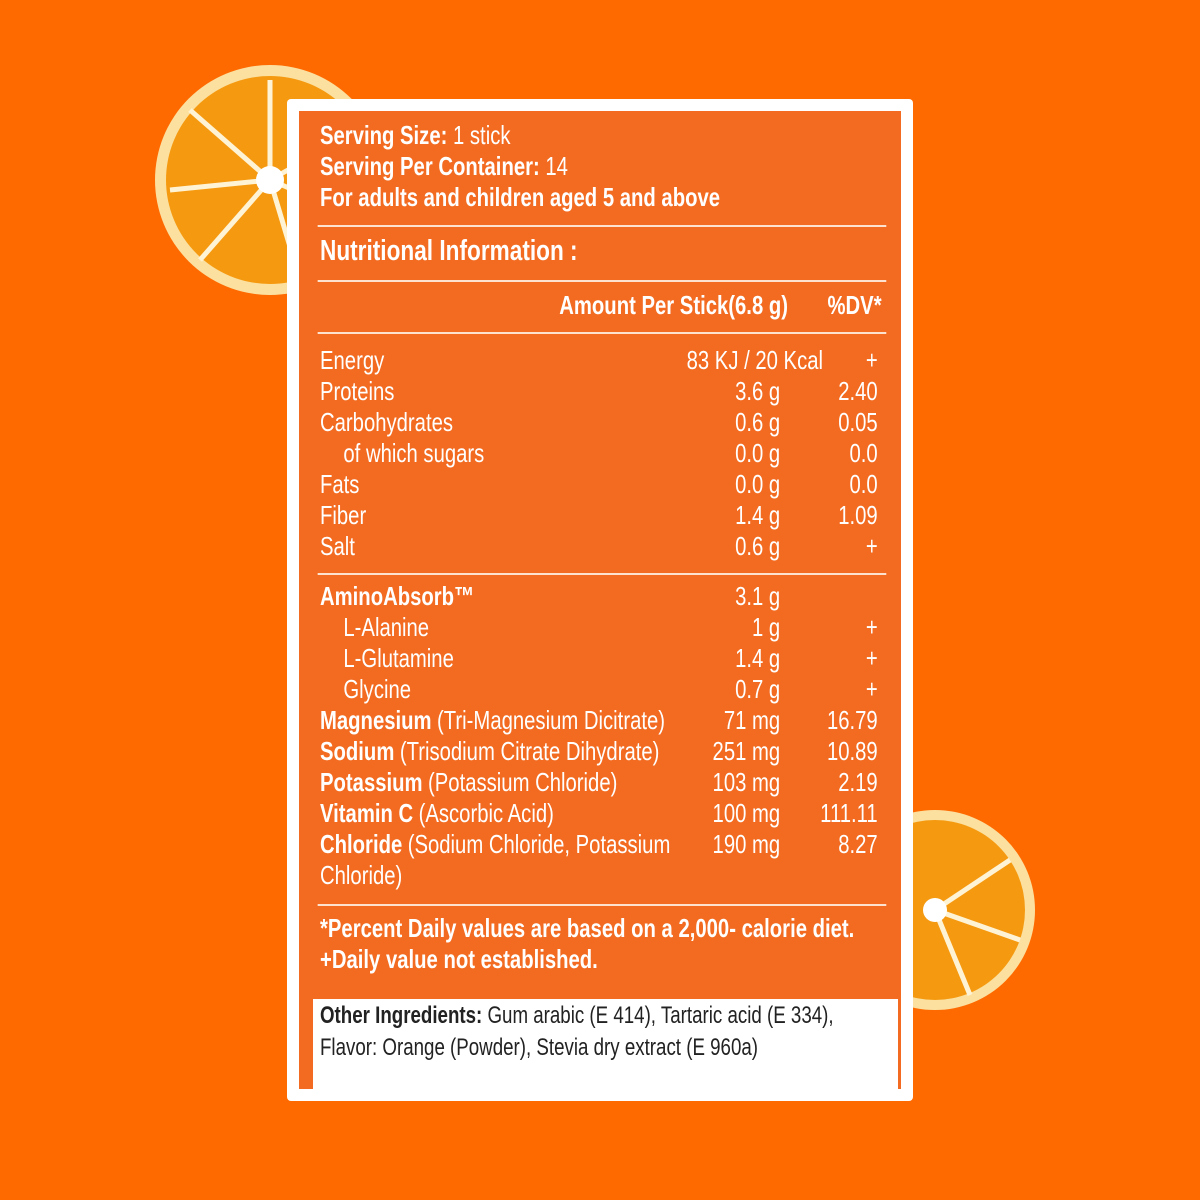 The image size is (1200, 1200). What do you see at coordinates (503, 360) in the screenshot?
I see `nutrient-name: Energy` at bounding box center [503, 360].